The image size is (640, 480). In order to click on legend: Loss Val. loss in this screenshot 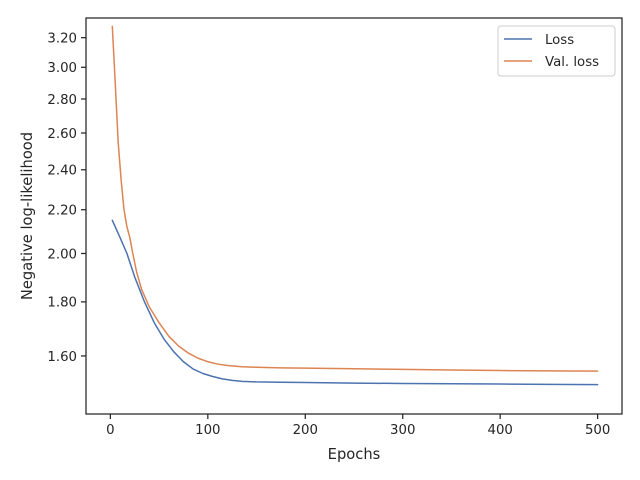, I will do `click(556, 51)`.